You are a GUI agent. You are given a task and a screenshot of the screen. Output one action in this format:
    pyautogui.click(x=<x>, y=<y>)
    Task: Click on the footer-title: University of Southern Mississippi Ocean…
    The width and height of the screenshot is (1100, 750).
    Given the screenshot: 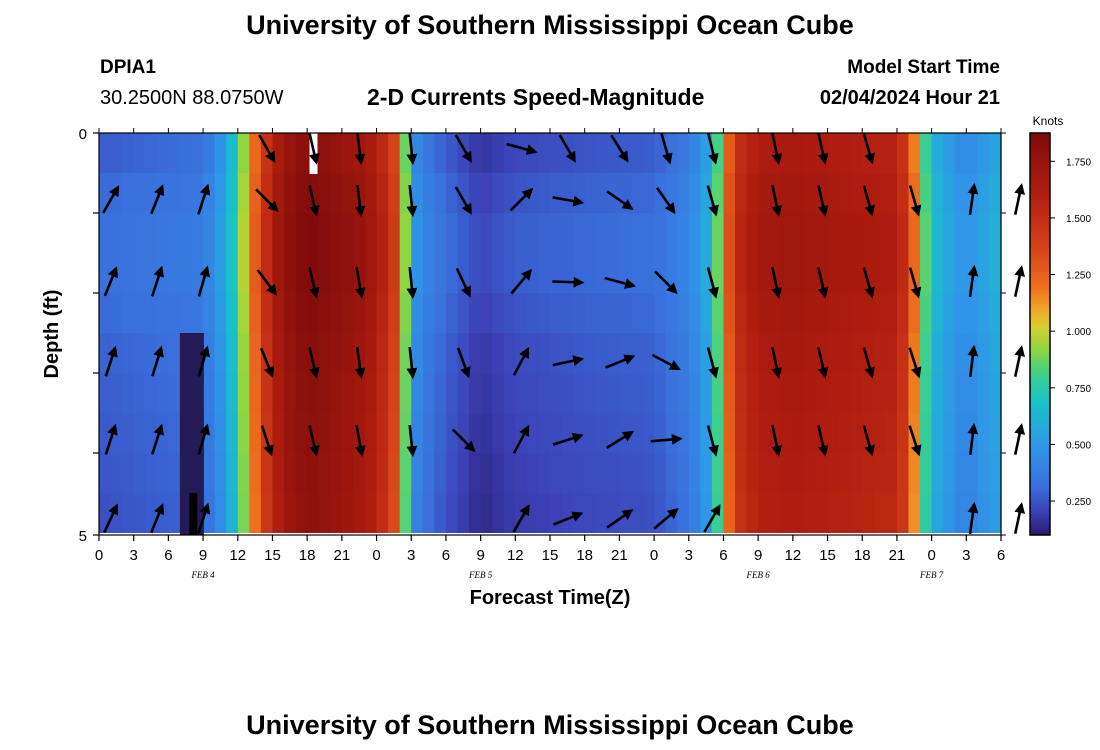 What is the action you would take?
    pyautogui.click(x=550, y=725)
    